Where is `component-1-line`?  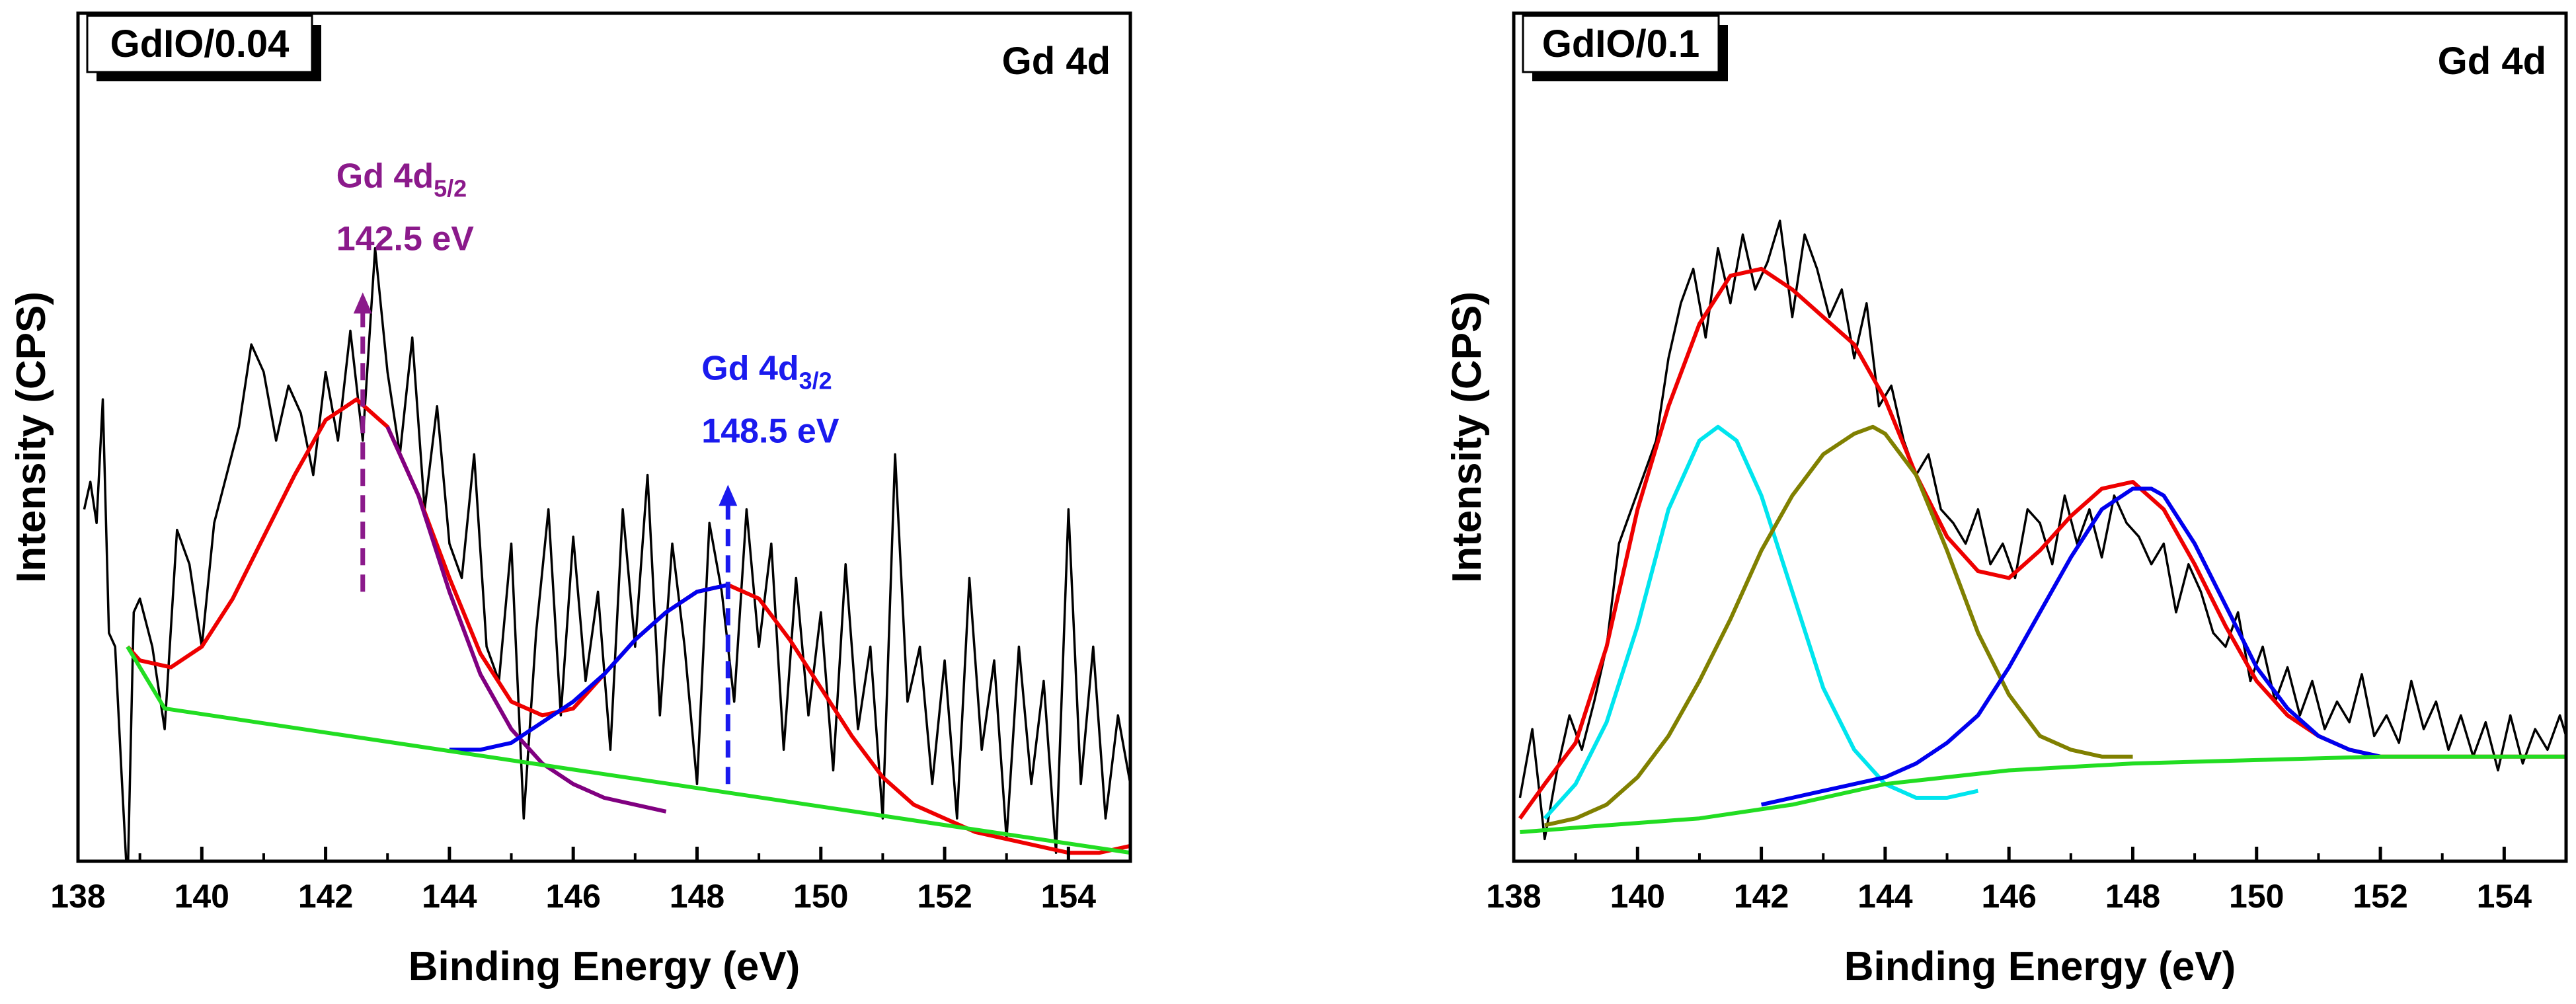
component-1-line is located at coordinates (1761, 622).